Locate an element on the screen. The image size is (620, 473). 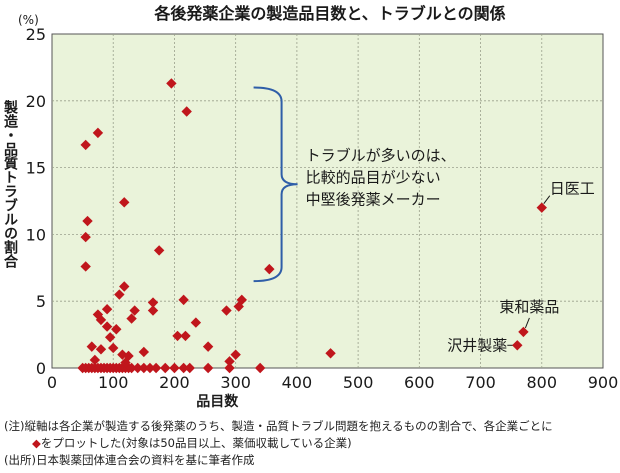
x-tick-label: 500 is located at coordinates (358, 382).